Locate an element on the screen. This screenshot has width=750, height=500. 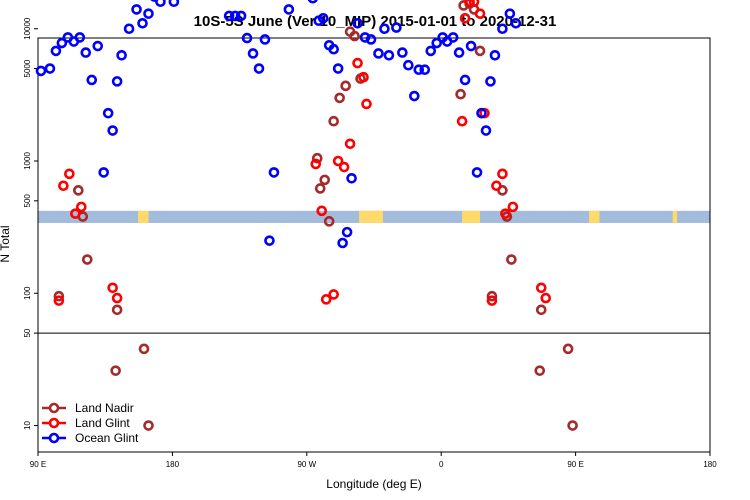
y-axis-label: N Total is located at coordinates (6, 243).